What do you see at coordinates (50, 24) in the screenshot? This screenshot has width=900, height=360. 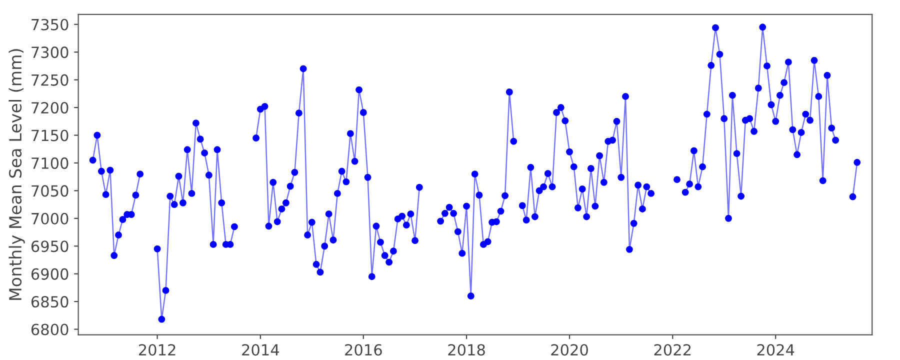 I see `y-tick-label: 7350` at bounding box center [50, 24].